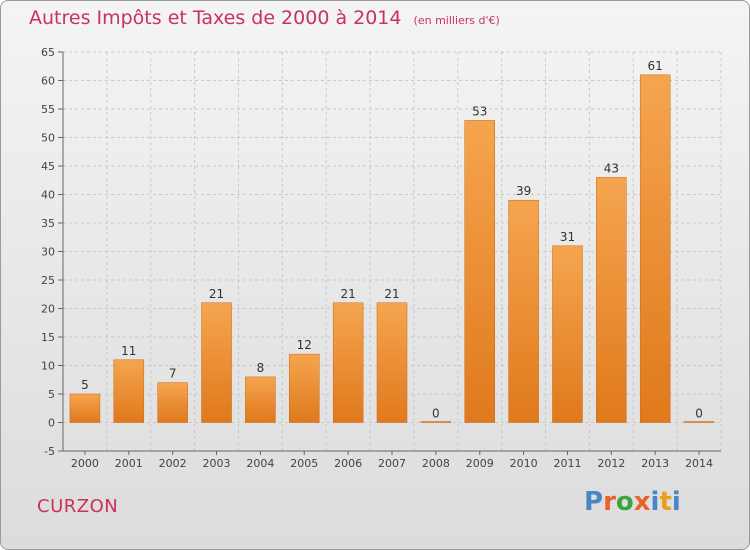  What do you see at coordinates (48, 166) in the screenshot?
I see `y-tick-label: 45` at bounding box center [48, 166].